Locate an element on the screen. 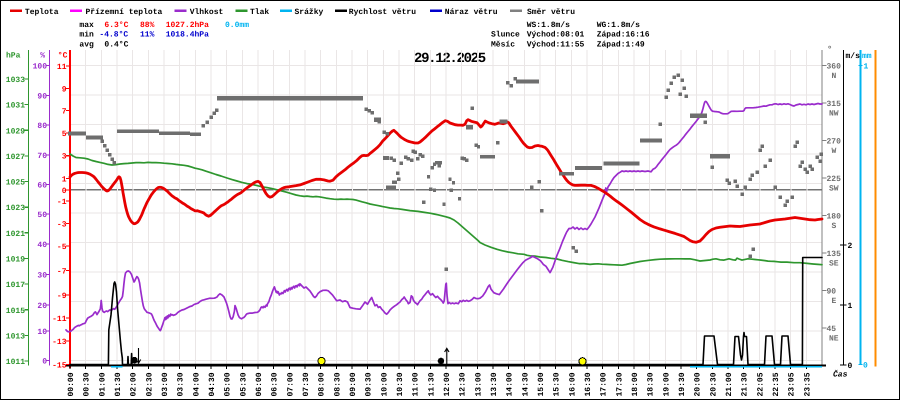 The width and height of the screenshot is (900, 400). svg-text: 10:30 is located at coordinates (400, 384).